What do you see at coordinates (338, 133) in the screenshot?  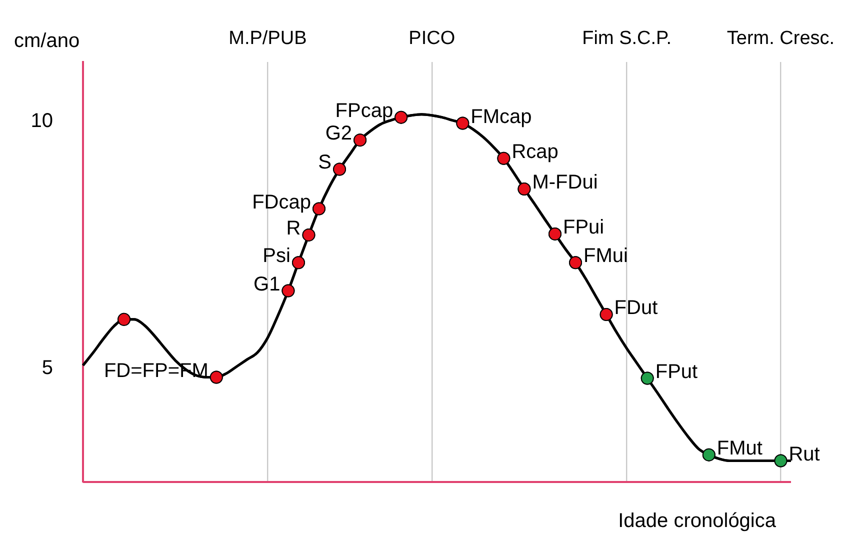 I see `data-label: G2` at bounding box center [338, 133].